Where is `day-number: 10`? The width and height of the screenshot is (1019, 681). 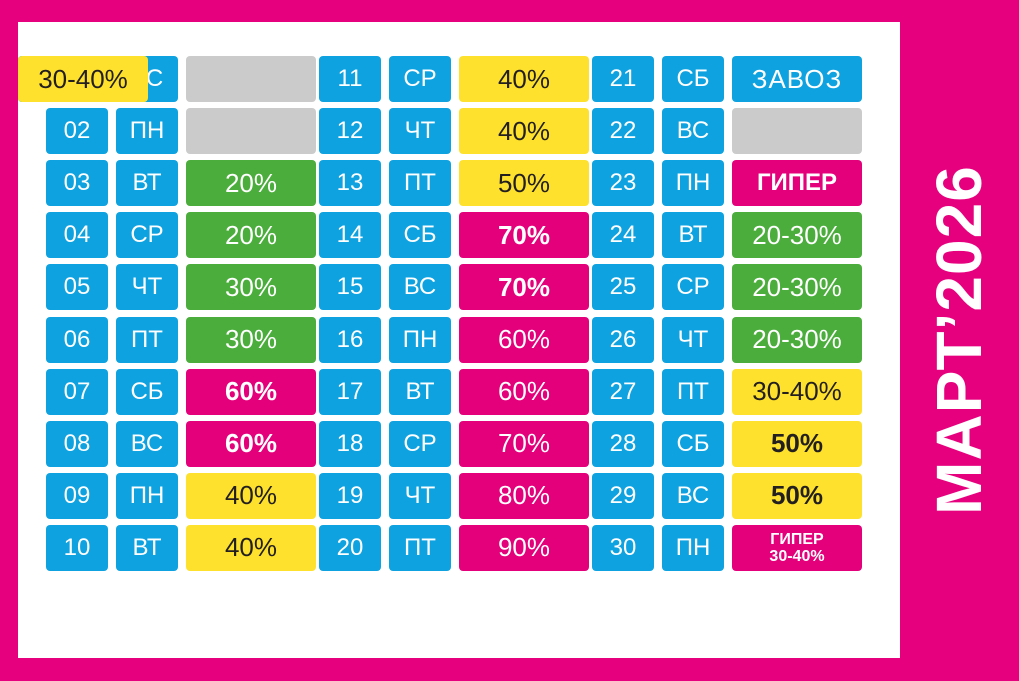 day-number: 10 is located at coordinates (77, 547).